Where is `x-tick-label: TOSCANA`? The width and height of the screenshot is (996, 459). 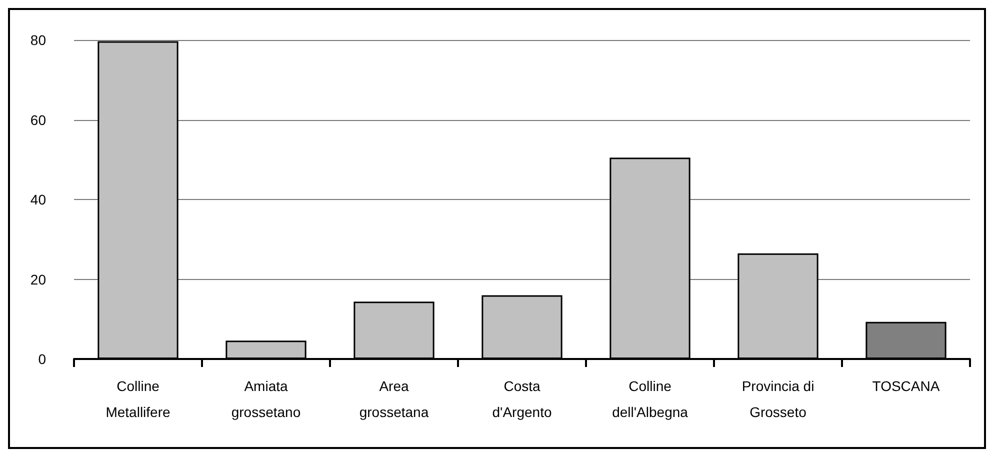
x-tick-label: TOSCANA is located at coordinates (906, 386).